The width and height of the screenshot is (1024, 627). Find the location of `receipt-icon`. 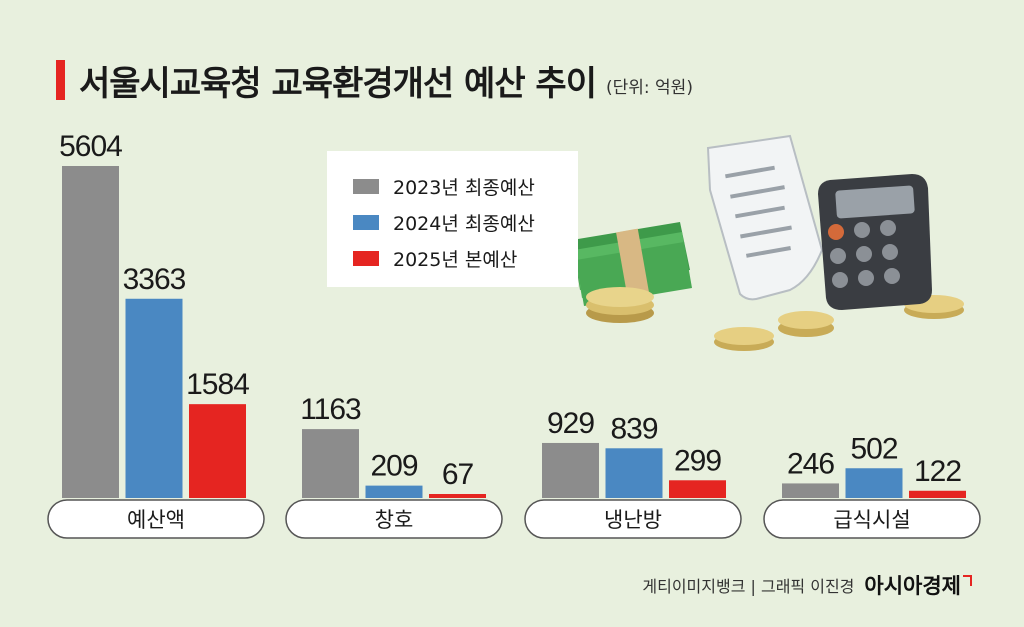

receipt-icon is located at coordinates (765, 217).